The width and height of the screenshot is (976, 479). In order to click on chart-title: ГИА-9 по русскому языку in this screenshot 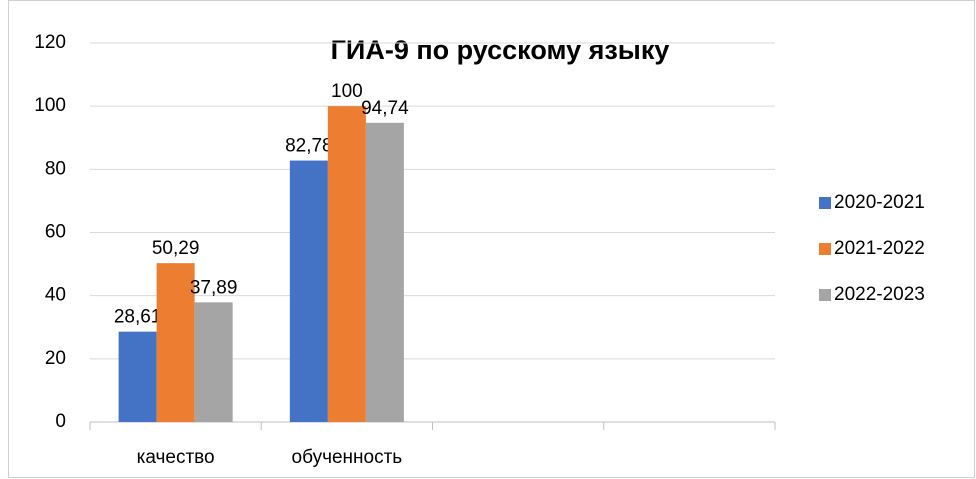, I will do `click(500, 50)`.